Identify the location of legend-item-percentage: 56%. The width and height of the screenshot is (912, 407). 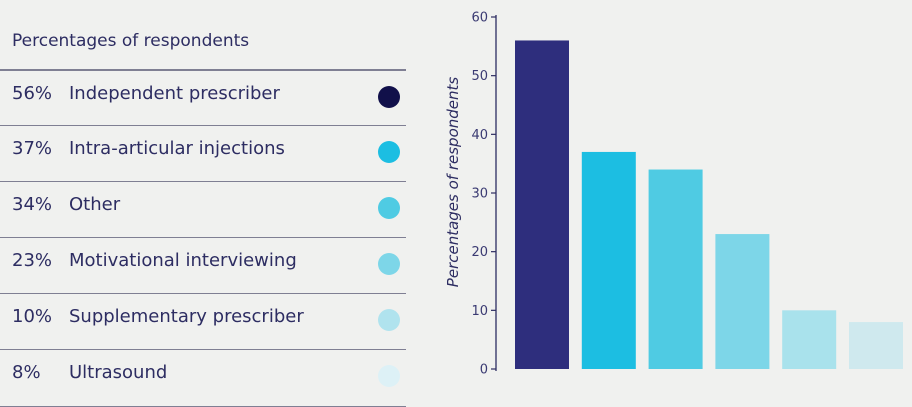
(32, 93).